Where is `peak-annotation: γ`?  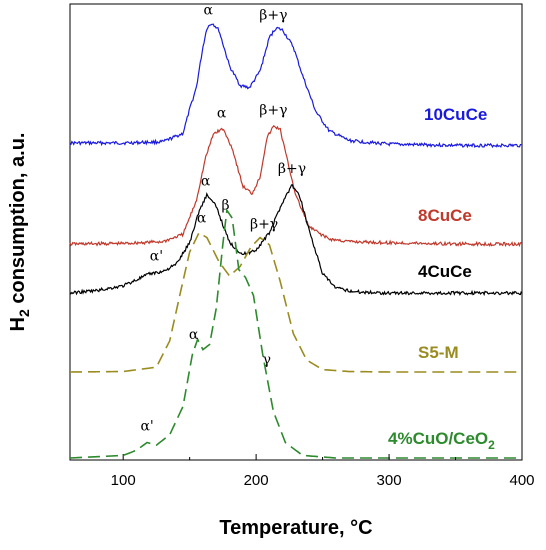 peak-annotation: γ is located at coordinates (267, 360).